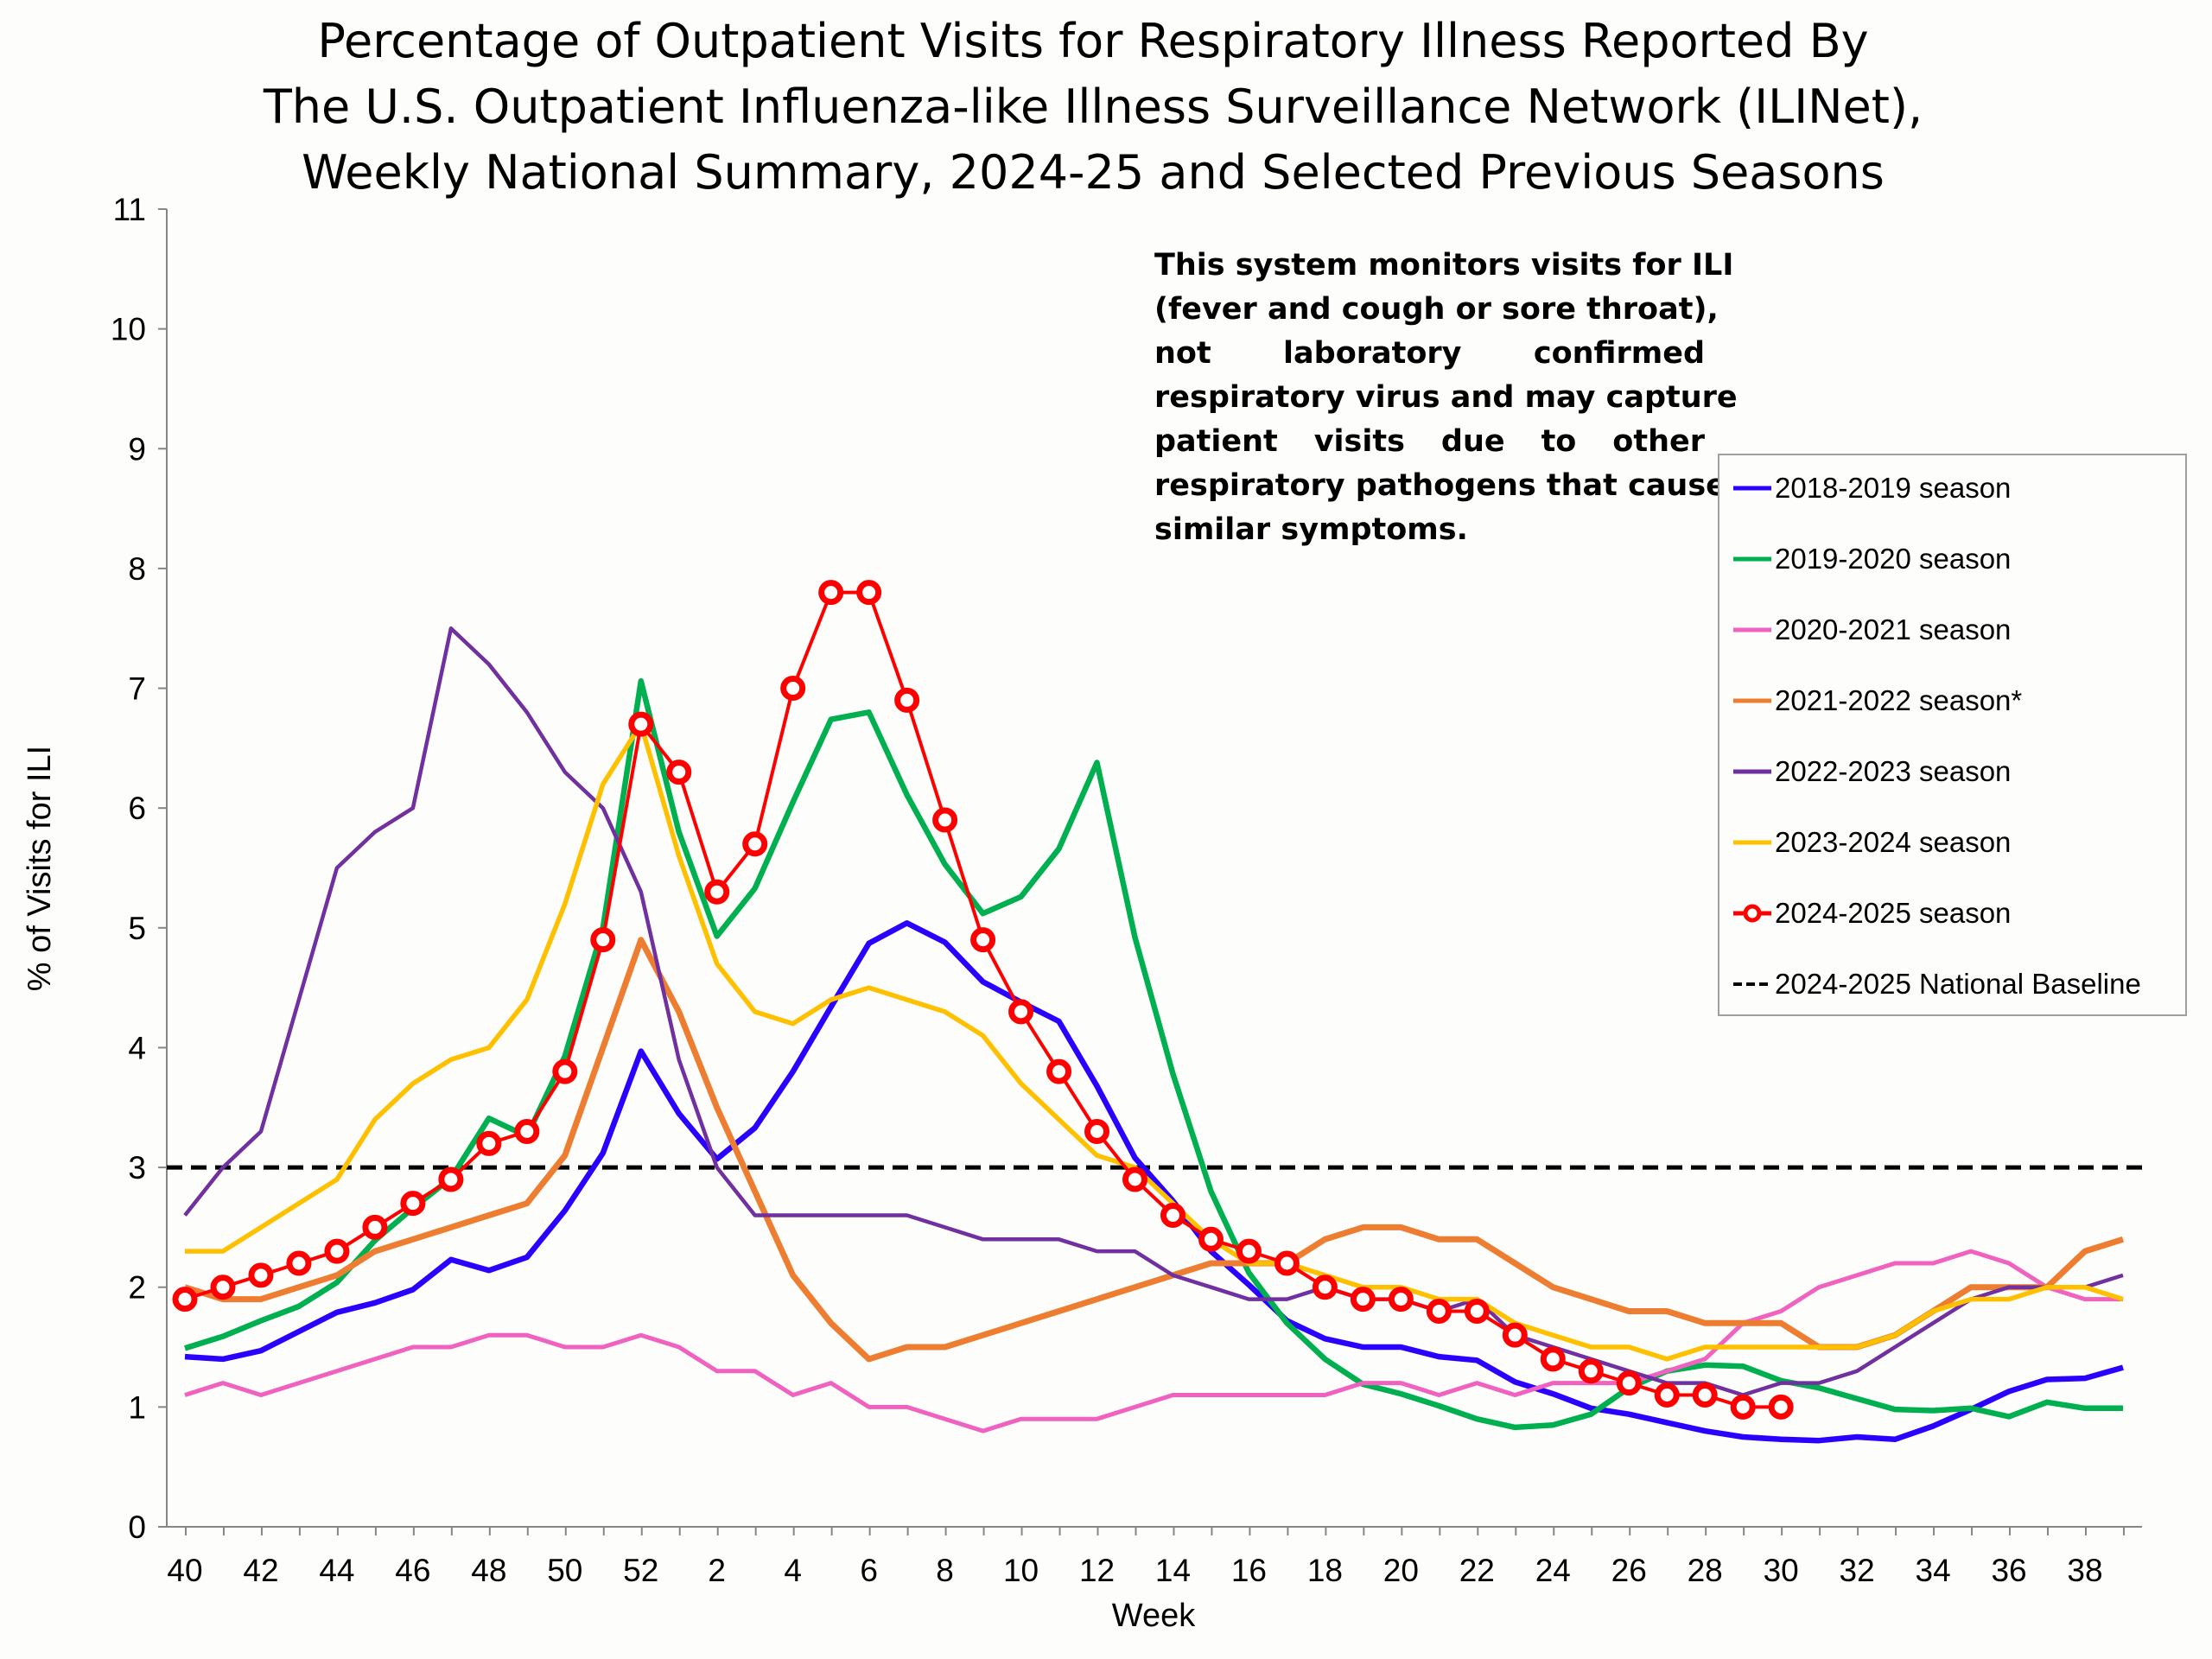 This screenshot has height=1659, width=2212. Describe the element at coordinates (137, 689) in the screenshot. I see `y-tick-label: 7` at that location.